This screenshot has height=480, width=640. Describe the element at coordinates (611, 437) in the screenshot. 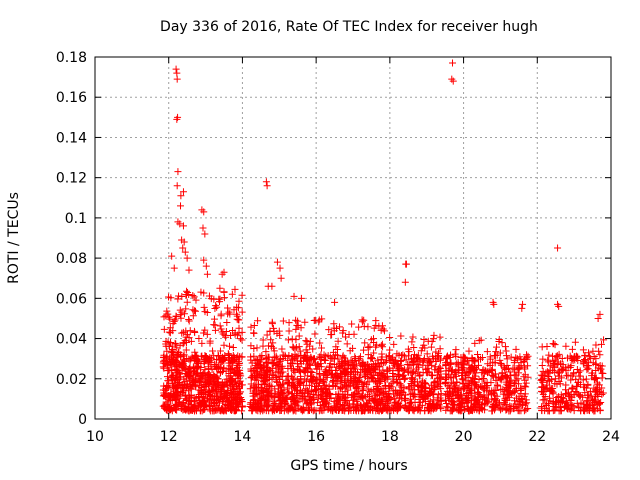

I see `x-tick-label: 24` at that location.